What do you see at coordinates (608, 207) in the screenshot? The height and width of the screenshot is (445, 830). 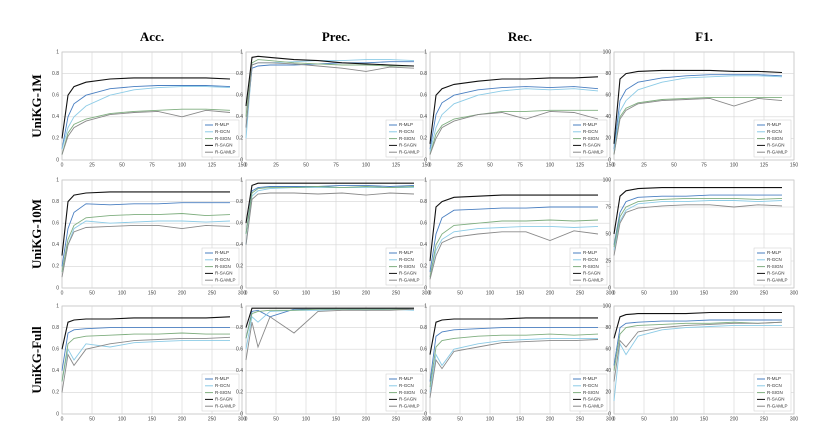 I see `y-tick-label: 75` at bounding box center [608, 207].